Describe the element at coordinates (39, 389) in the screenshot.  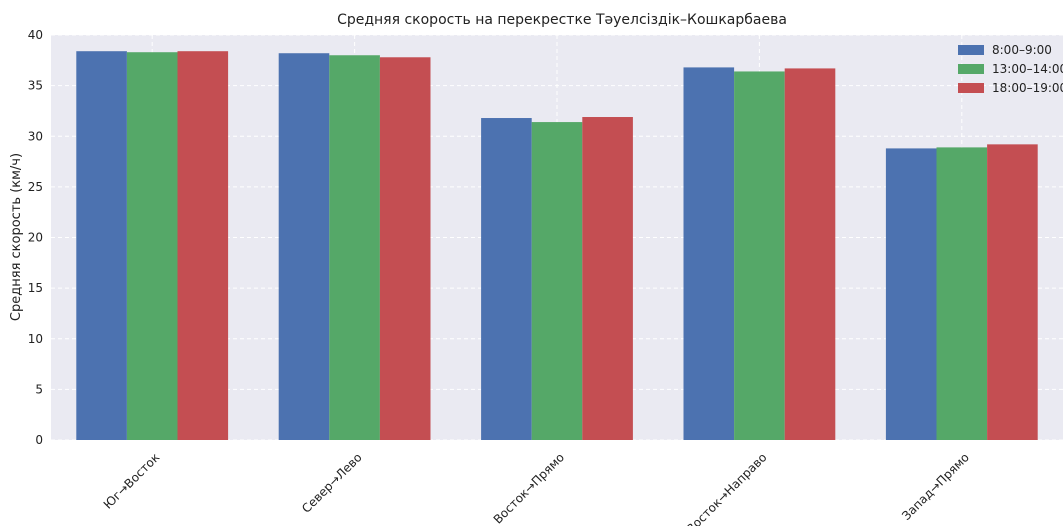
I see `y-tick-label: 5` at that location.